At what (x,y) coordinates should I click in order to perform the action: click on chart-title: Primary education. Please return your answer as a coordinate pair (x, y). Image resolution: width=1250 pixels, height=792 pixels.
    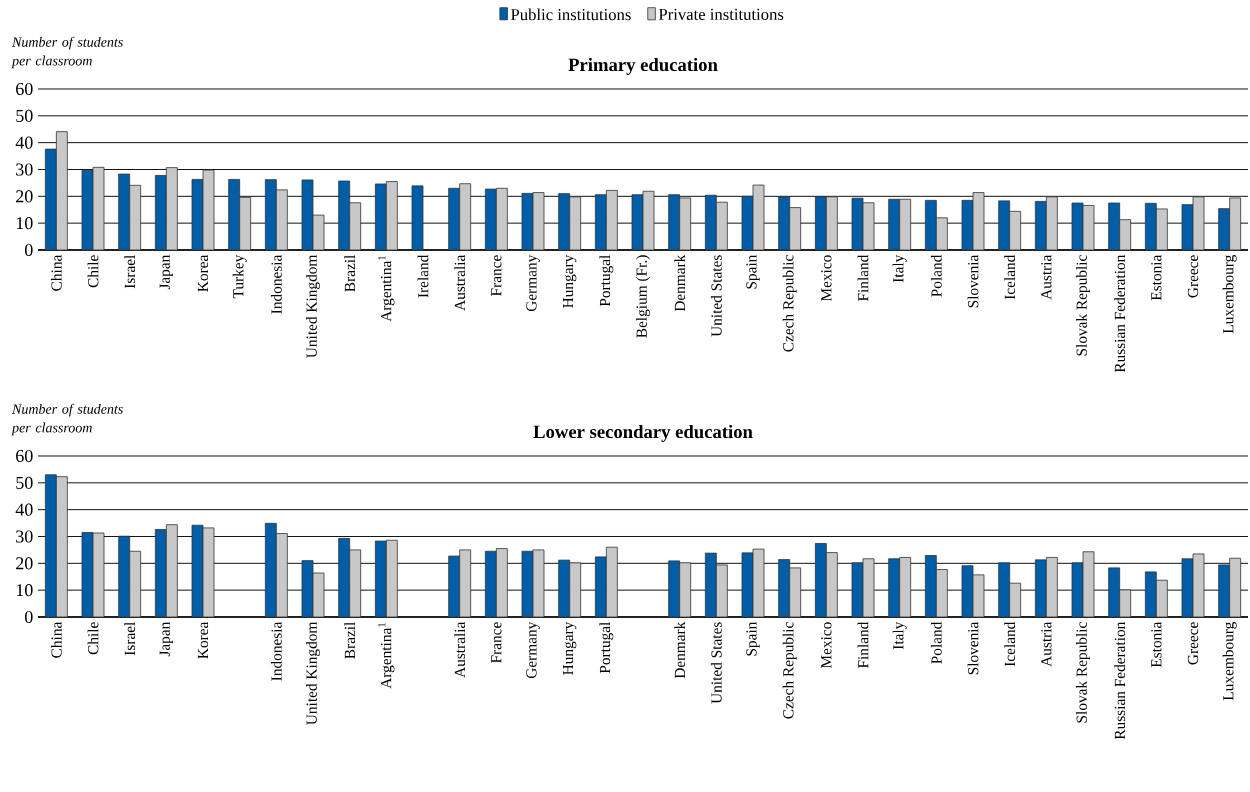
    Looking at the image, I should click on (643, 66).